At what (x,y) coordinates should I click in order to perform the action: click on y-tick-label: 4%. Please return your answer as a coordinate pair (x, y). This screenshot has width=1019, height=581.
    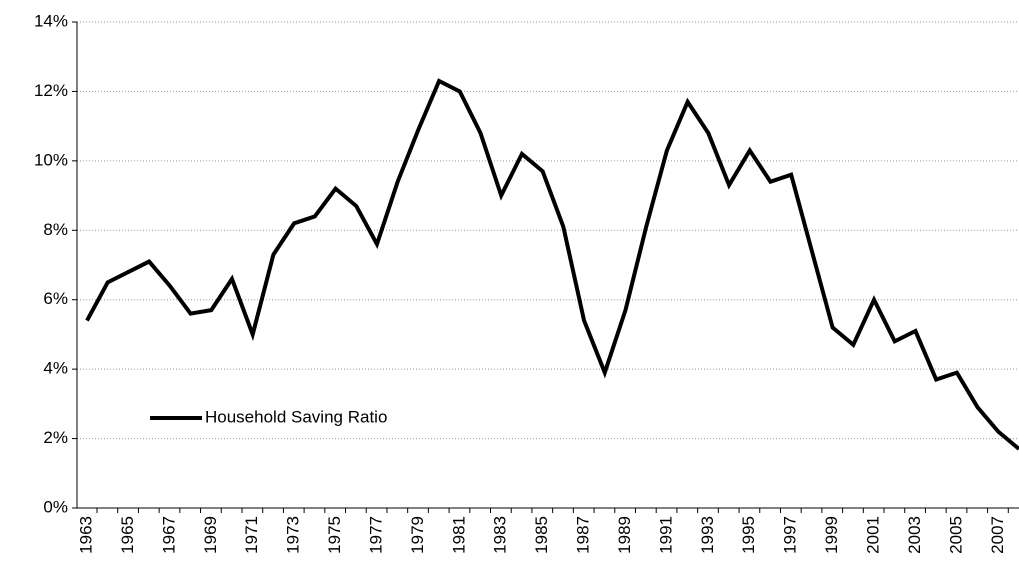
    Looking at the image, I should click on (55, 368).